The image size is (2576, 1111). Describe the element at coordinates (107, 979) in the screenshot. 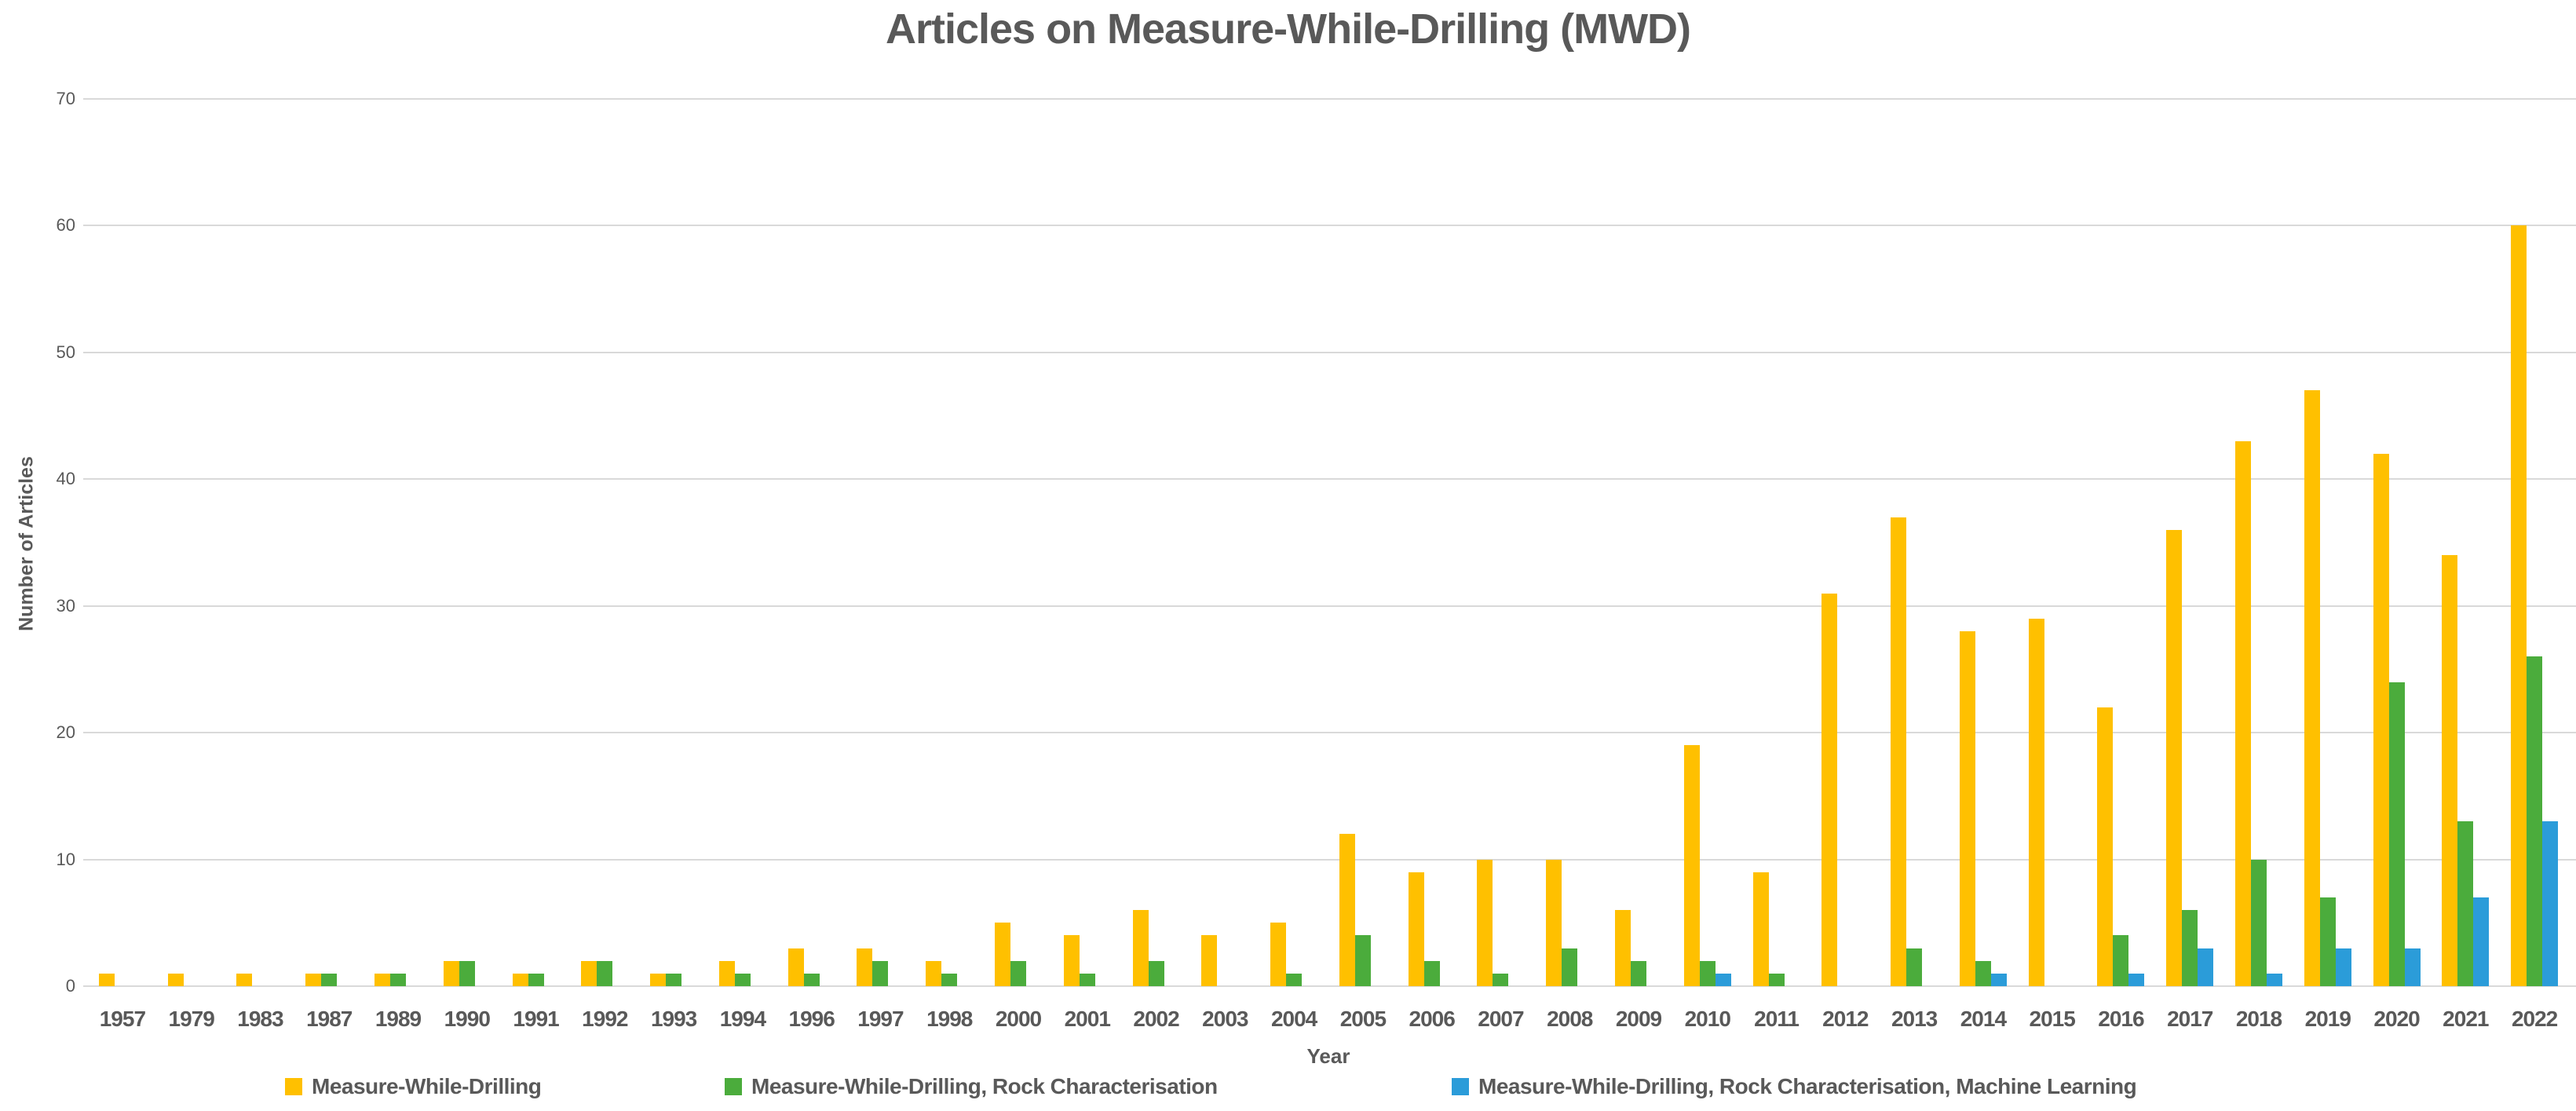

I see `bar-1957-series1` at that location.